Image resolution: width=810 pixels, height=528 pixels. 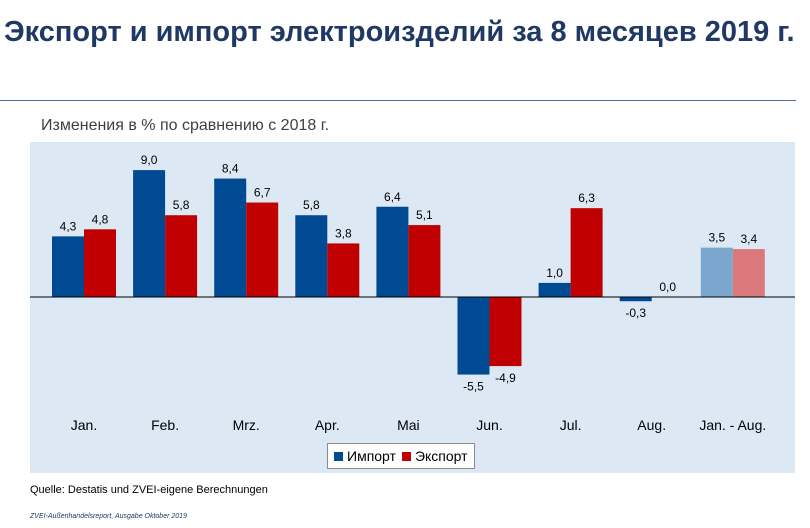 I want to click on category-label-8: Jan. - Aug., so click(x=732, y=425).